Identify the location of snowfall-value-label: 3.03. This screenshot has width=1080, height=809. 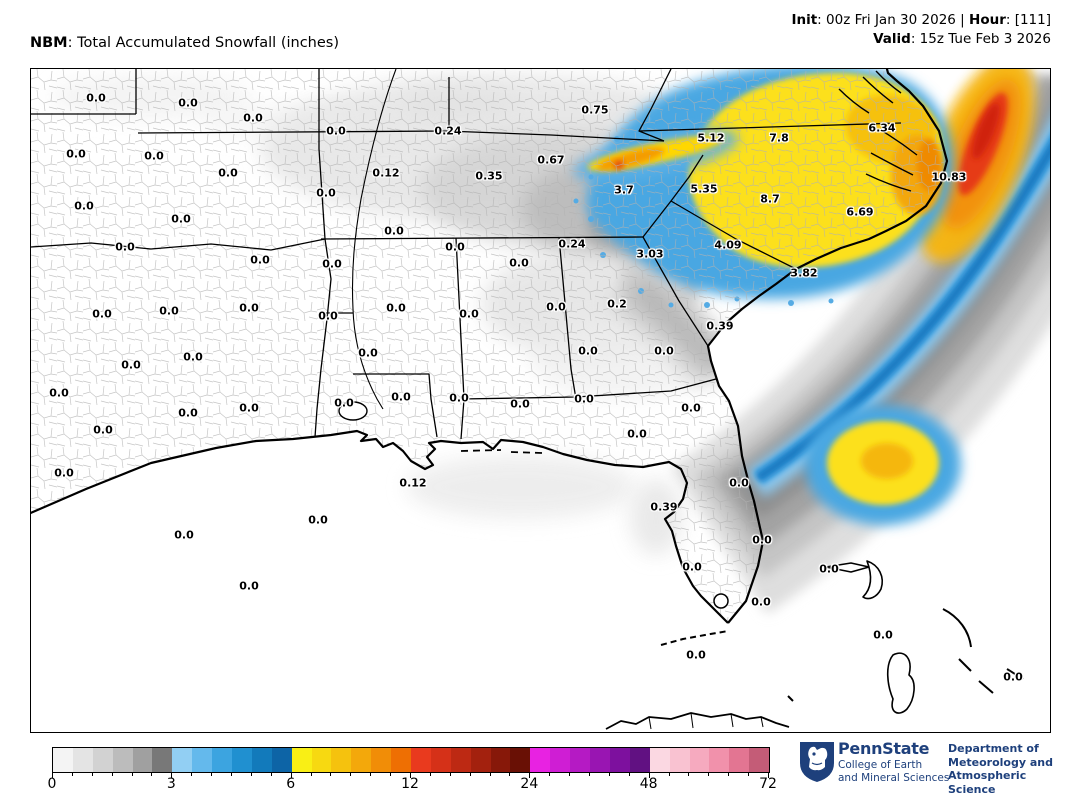
(650, 254).